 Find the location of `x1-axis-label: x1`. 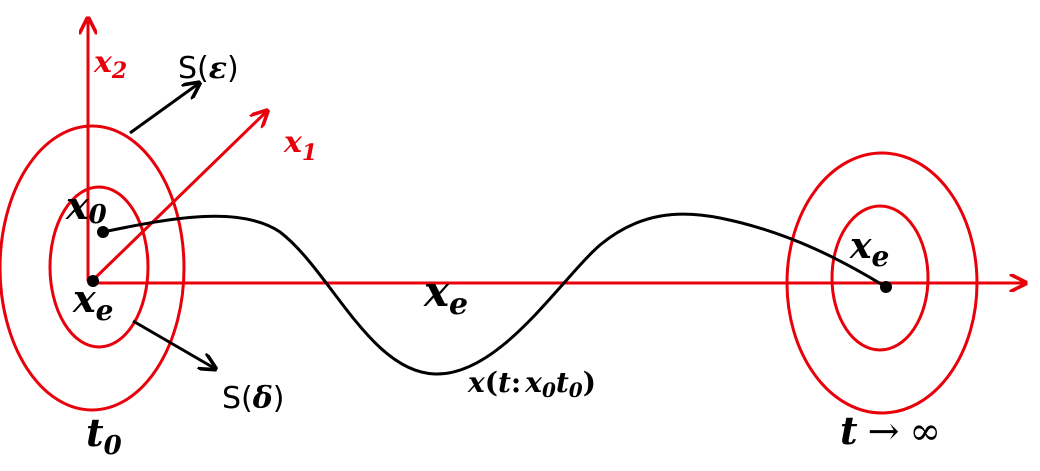

x1-axis-label: x1 is located at coordinates (300, 145).